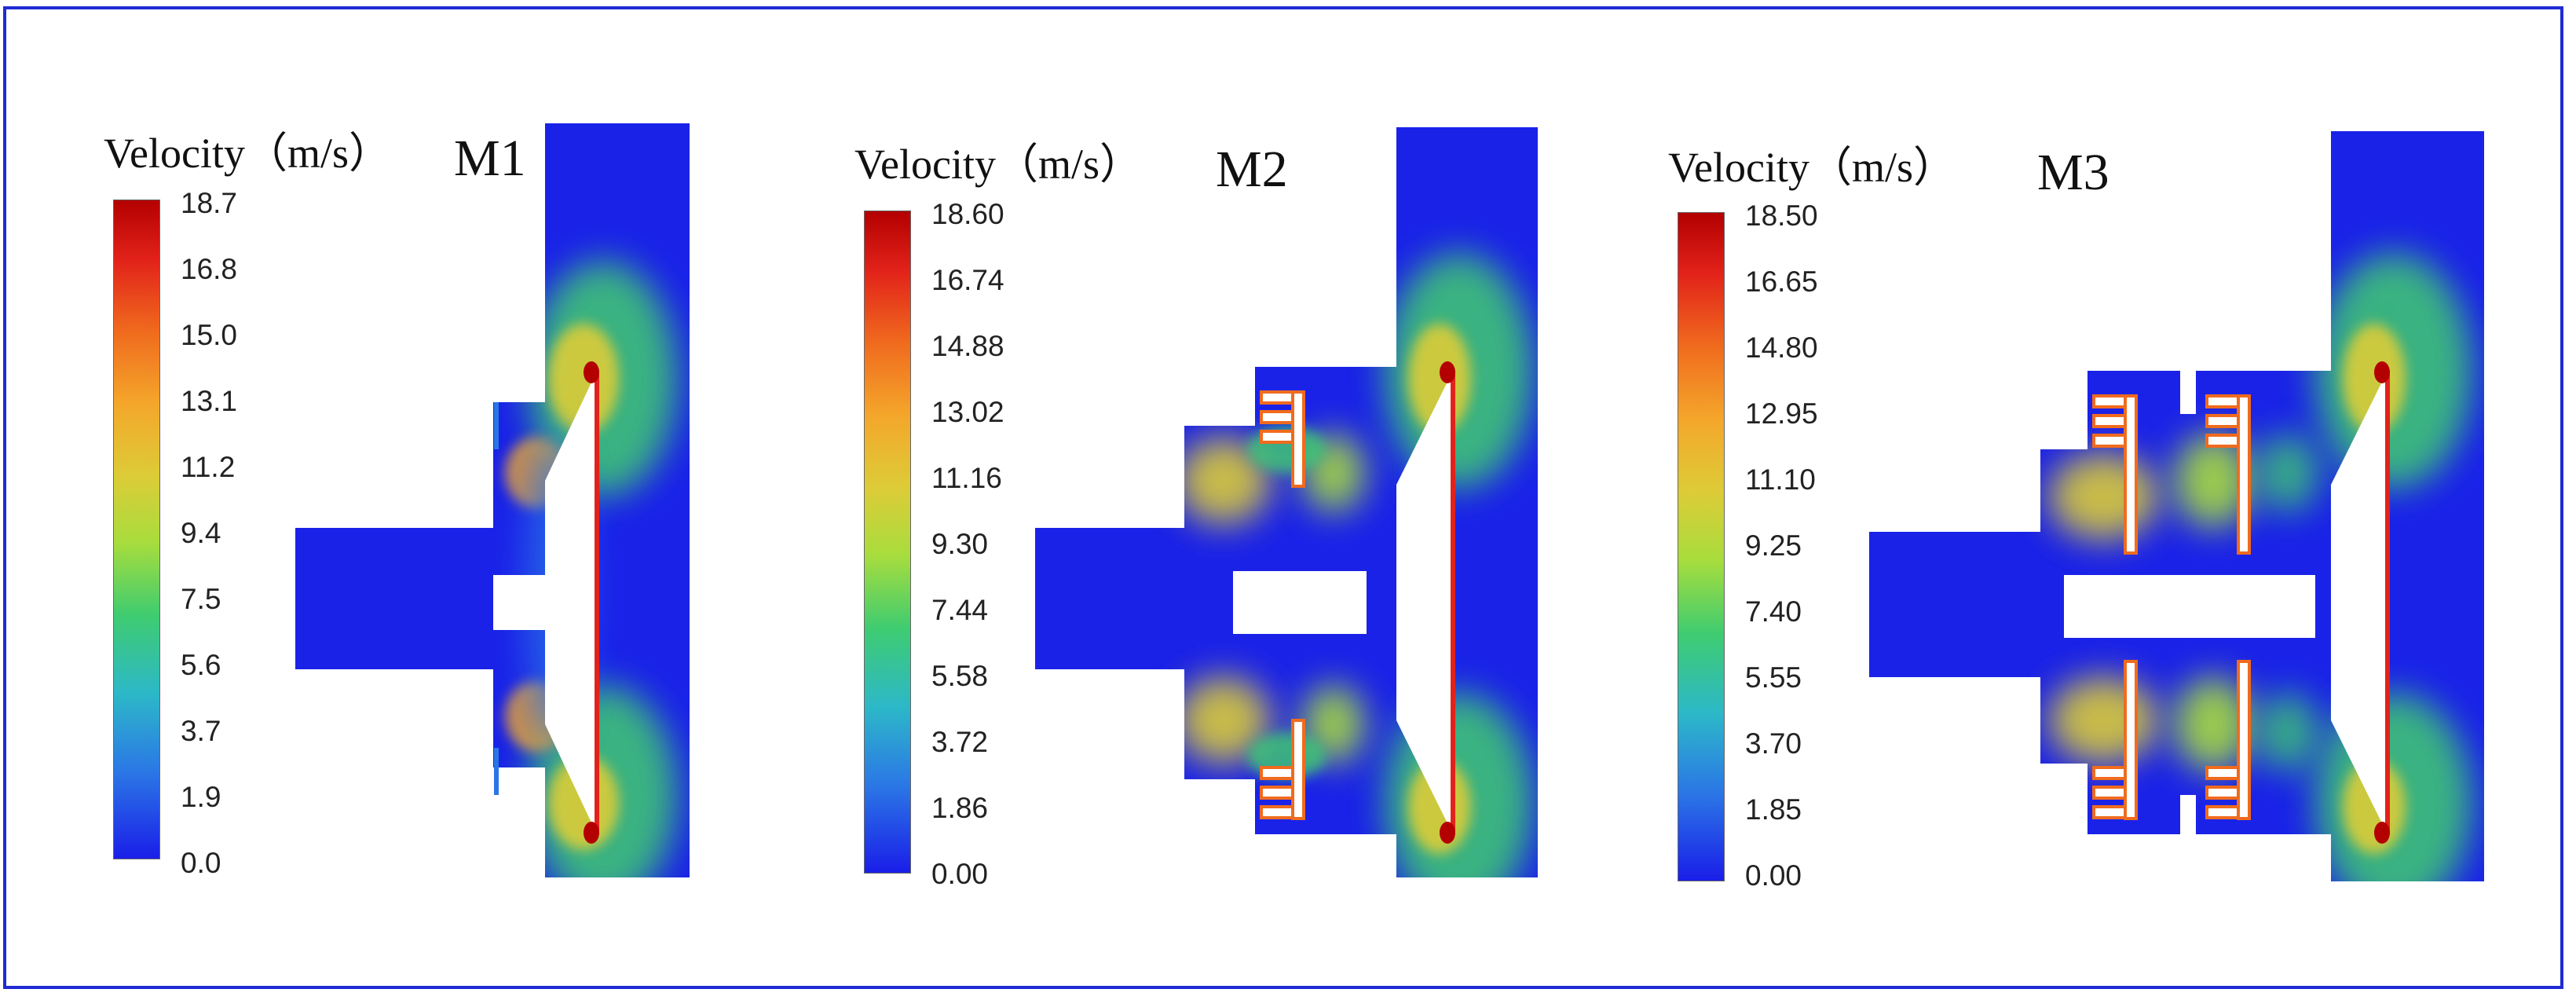 Image resolution: width=2576 pixels, height=1000 pixels. What do you see at coordinates (1781, 479) in the screenshot?
I see `colorbar-tick: 11.10` at bounding box center [1781, 479].